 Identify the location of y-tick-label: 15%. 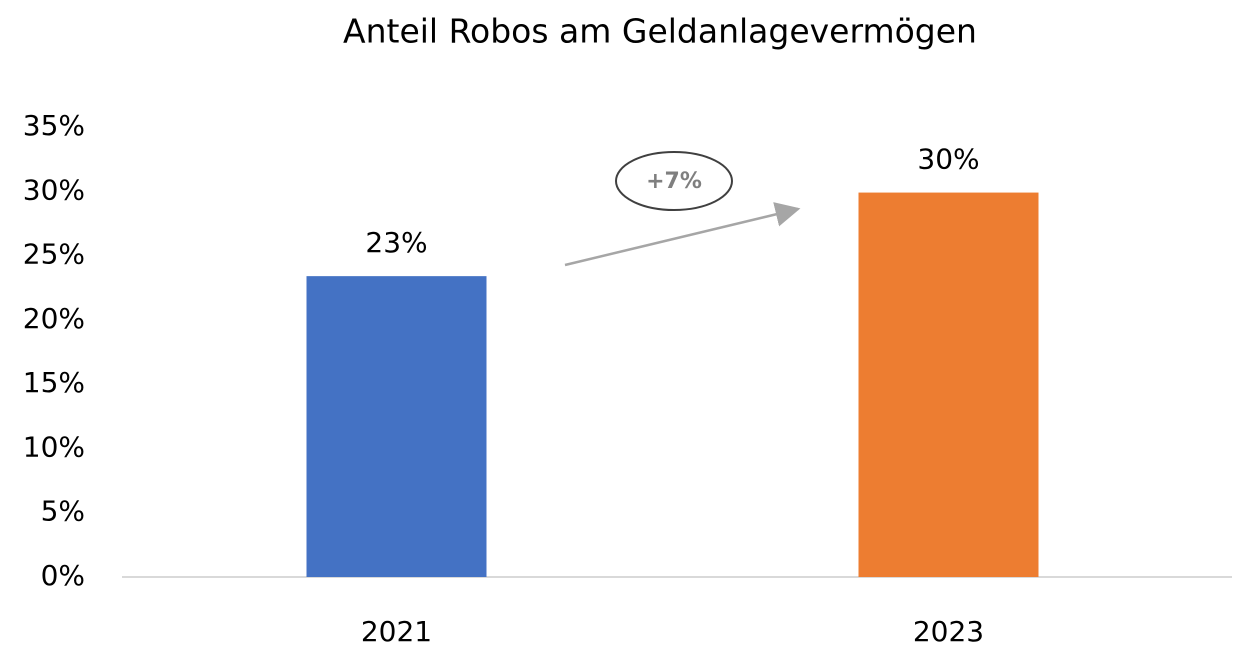
(54, 382).